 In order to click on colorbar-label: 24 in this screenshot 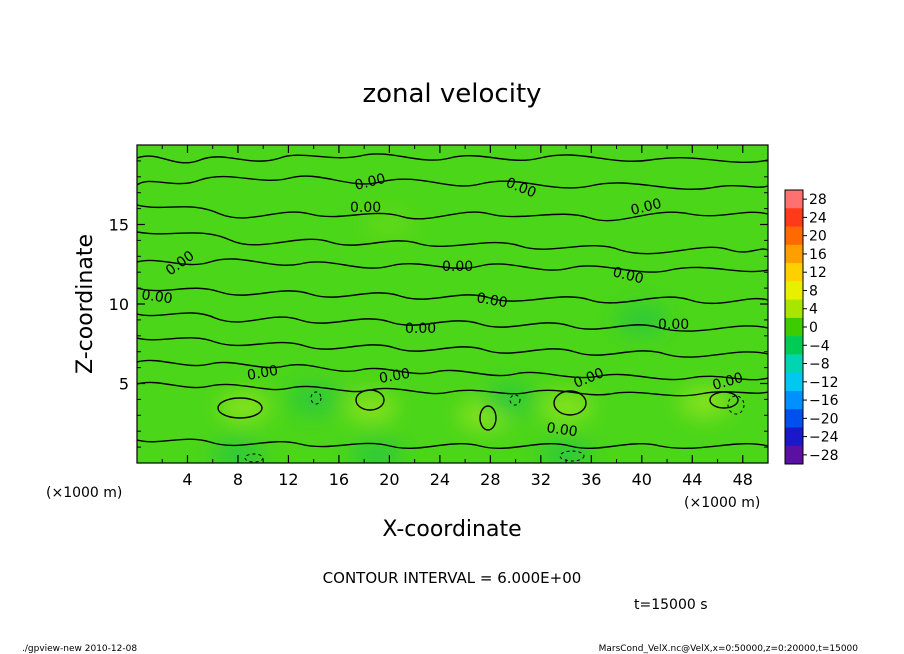, I will do `click(818, 218)`.